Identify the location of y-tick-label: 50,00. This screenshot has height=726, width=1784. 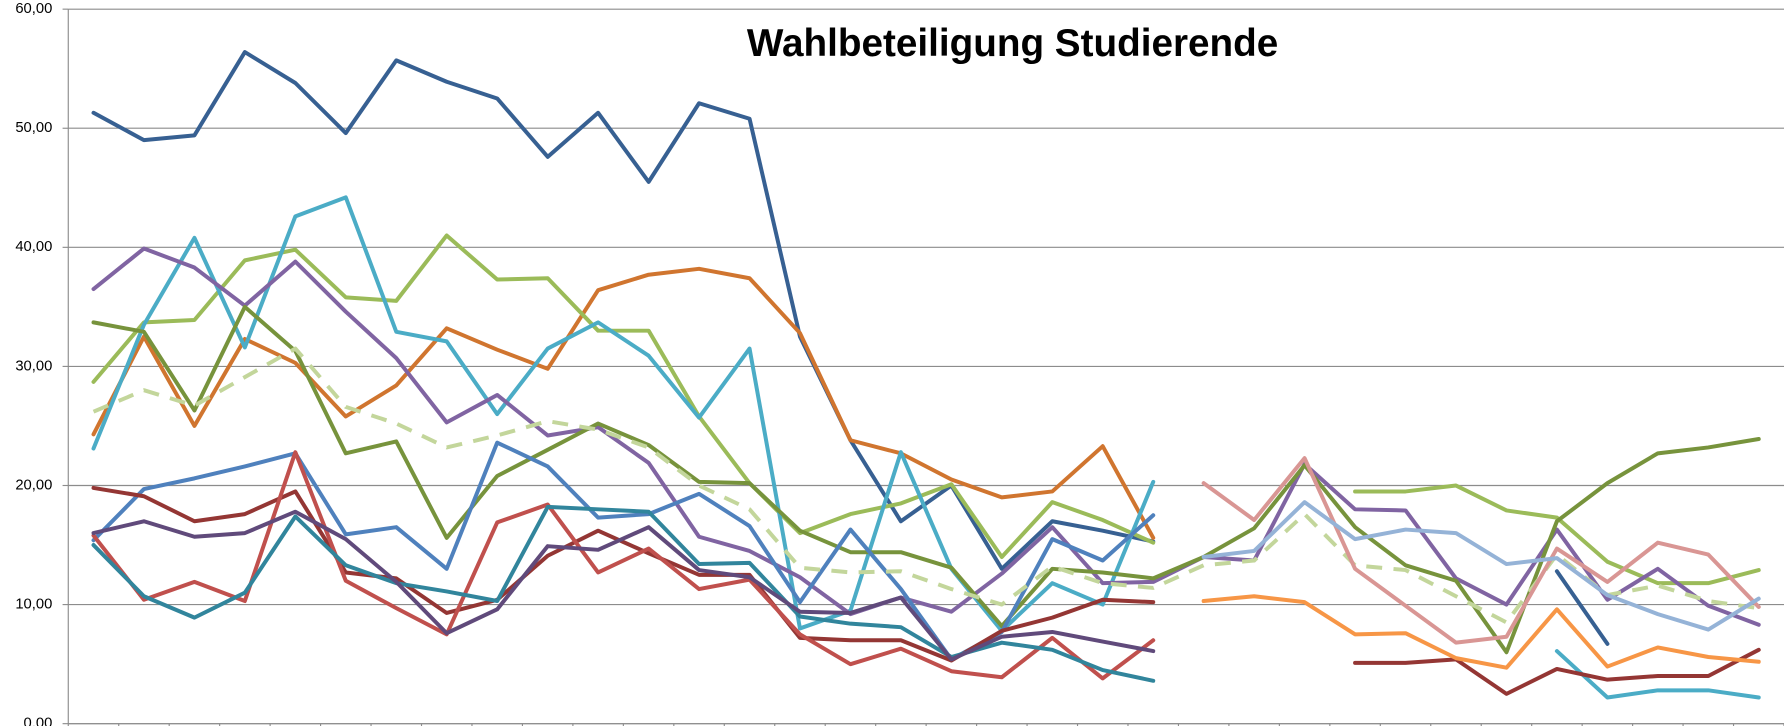
(33, 128).